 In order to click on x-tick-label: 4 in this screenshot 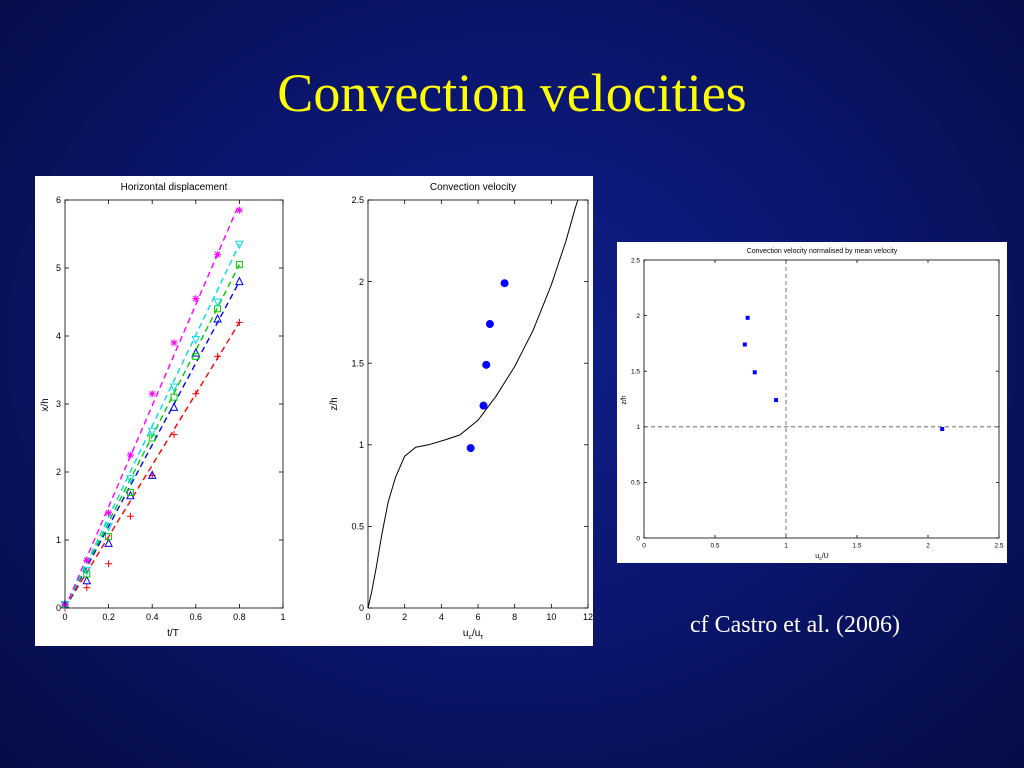, I will do `click(441, 617)`.